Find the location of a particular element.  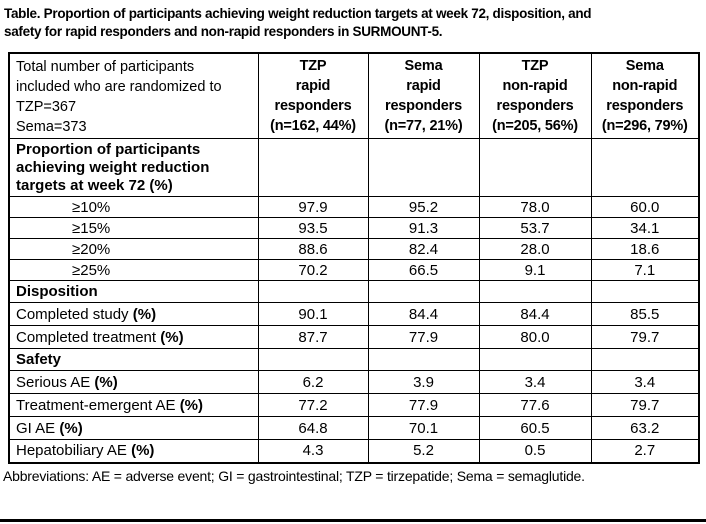

table-row-gi-ae: GI AE (%) 64.8 70.1 60.5 63.2 is located at coordinates (354, 428).